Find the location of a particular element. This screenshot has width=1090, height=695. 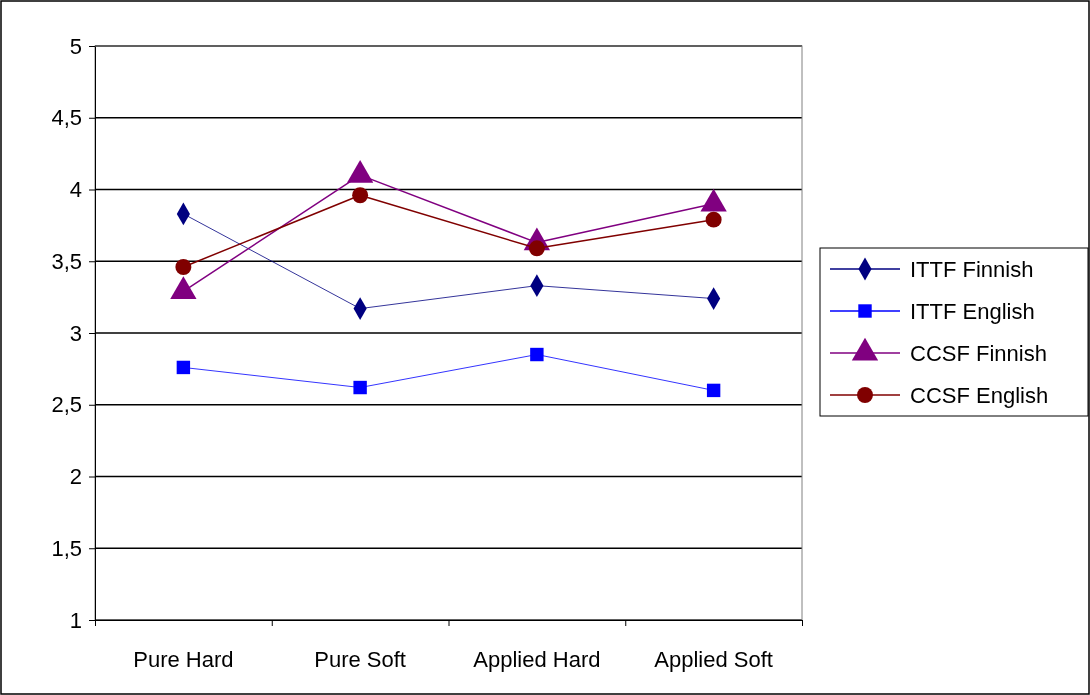

y-tick-label: 4,5 is located at coordinates (66, 118).